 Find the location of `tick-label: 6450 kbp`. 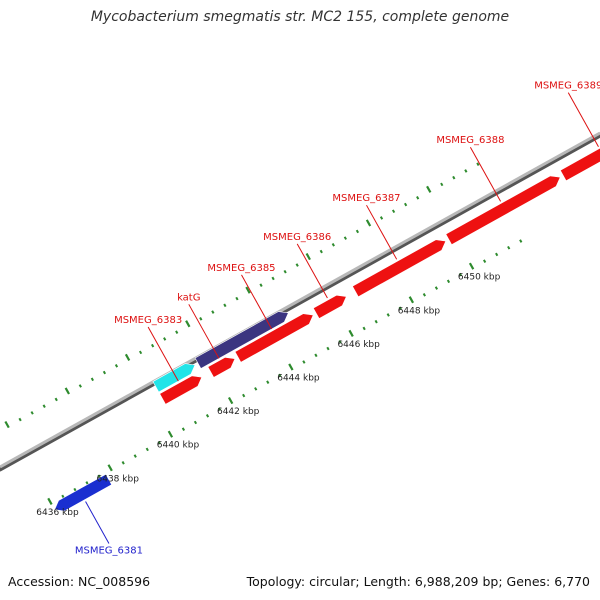

tick-label: 6450 kbp is located at coordinates (479, 278).